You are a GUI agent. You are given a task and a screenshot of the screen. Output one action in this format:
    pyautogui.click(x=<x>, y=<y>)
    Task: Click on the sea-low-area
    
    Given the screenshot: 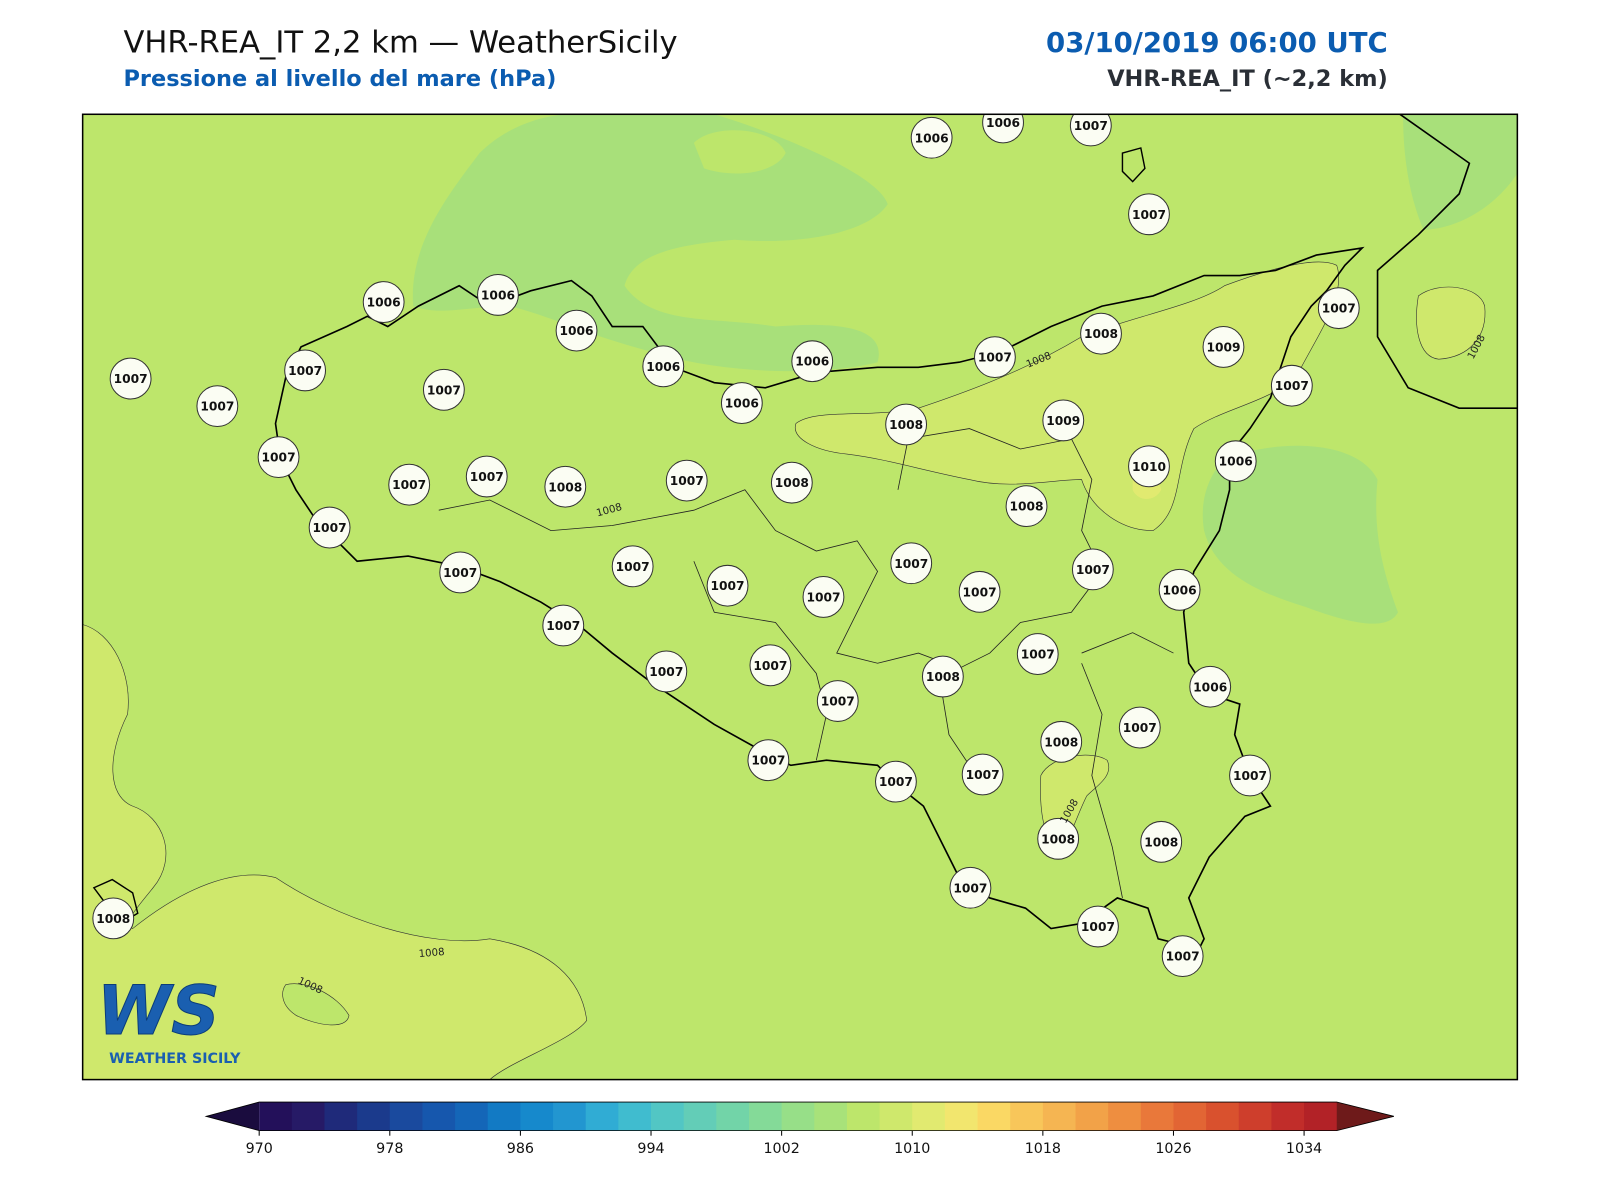 What is the action you would take?
    pyautogui.click(x=1300, y=534)
    